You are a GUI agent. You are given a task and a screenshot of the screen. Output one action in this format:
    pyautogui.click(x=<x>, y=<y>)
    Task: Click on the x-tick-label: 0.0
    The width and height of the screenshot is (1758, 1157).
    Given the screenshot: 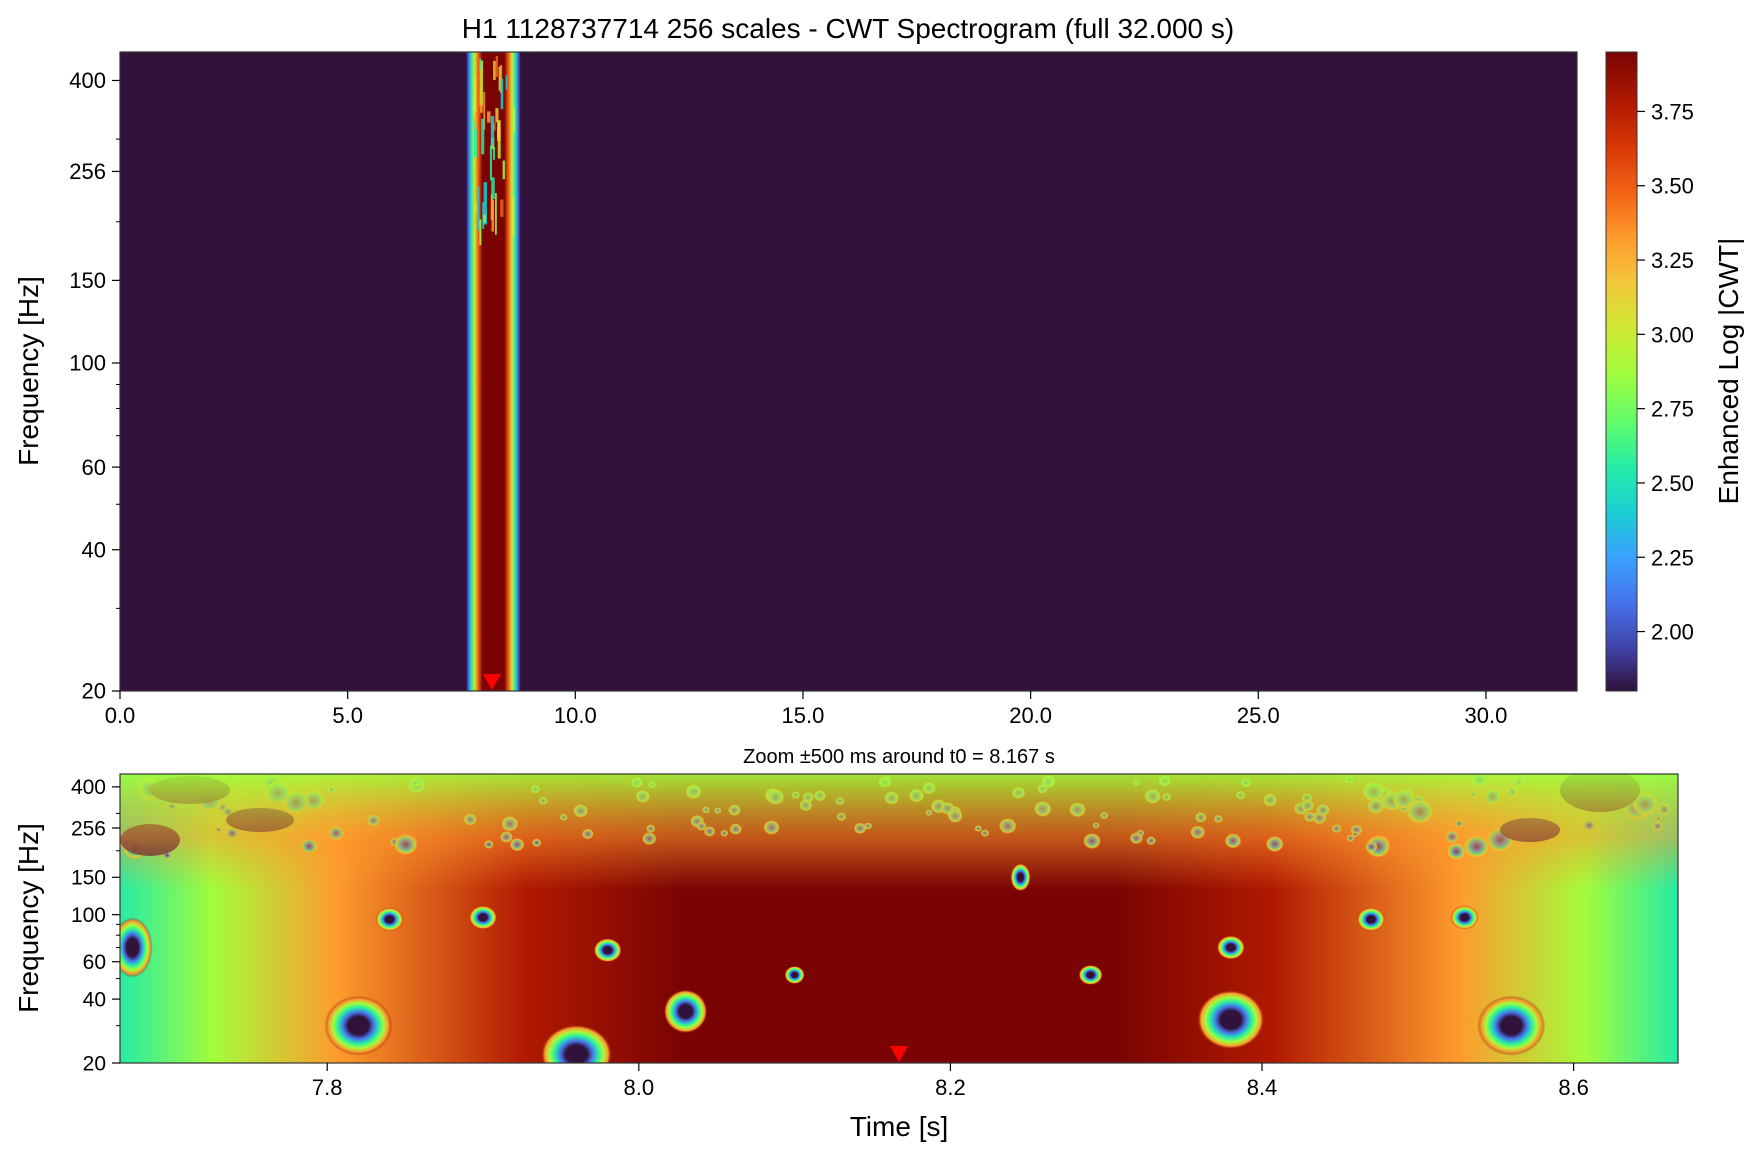 What is the action you would take?
    pyautogui.click(x=120, y=715)
    